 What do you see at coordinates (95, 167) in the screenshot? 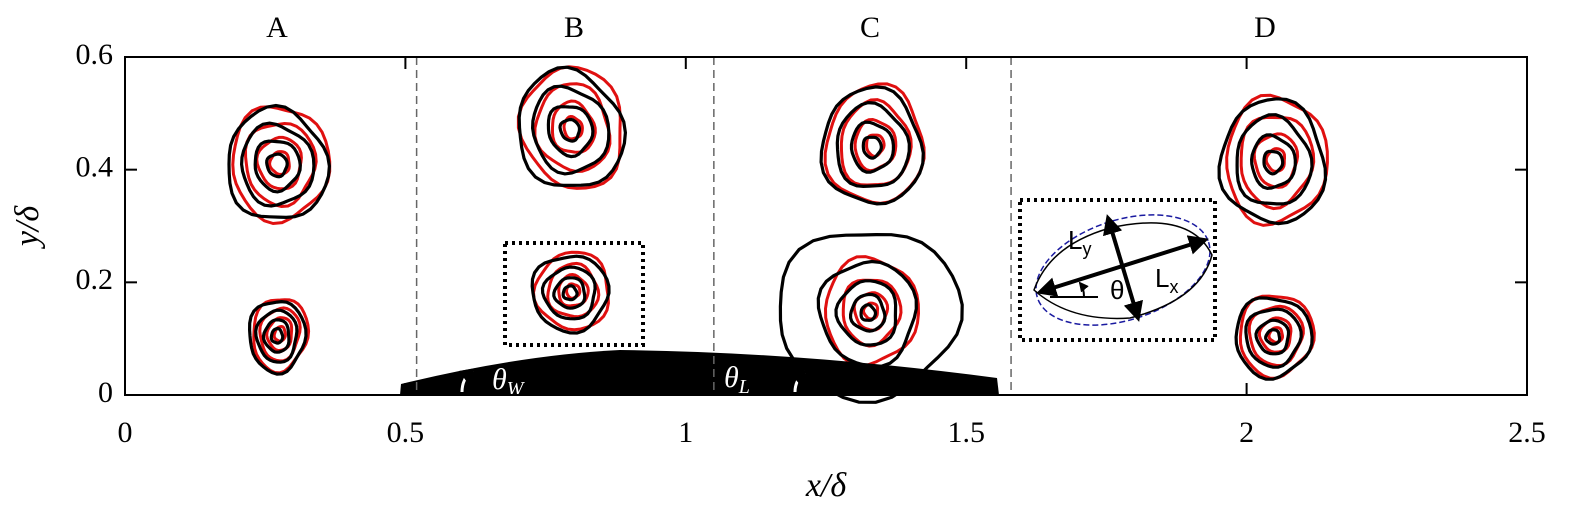
I see `y-tick-label: 0.4` at bounding box center [95, 167].